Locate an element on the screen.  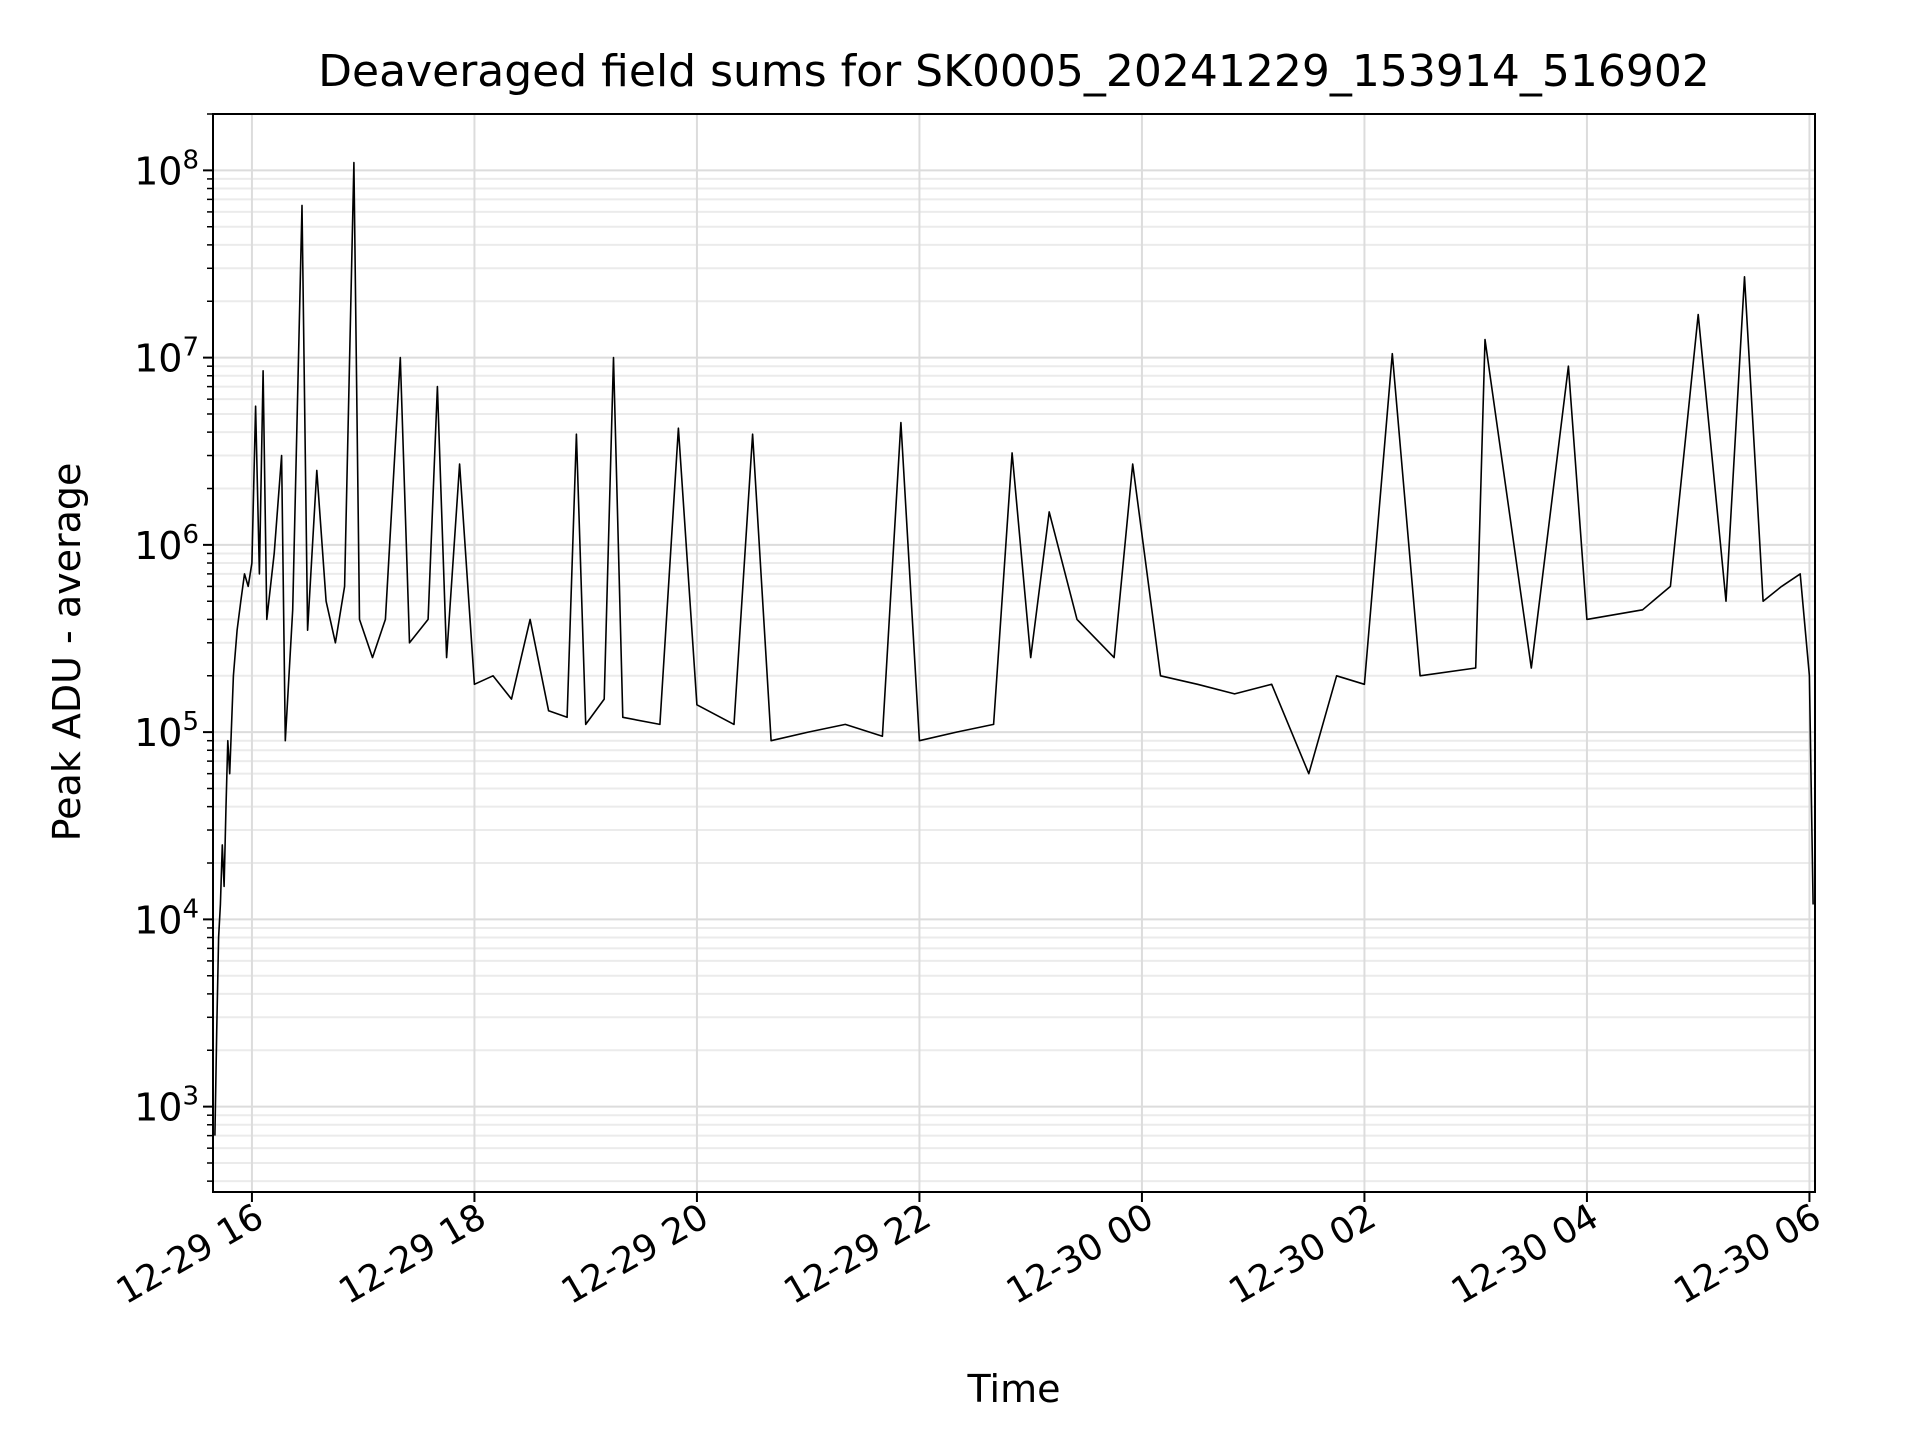
y-tick-label: 107 is located at coordinates (166, 357).